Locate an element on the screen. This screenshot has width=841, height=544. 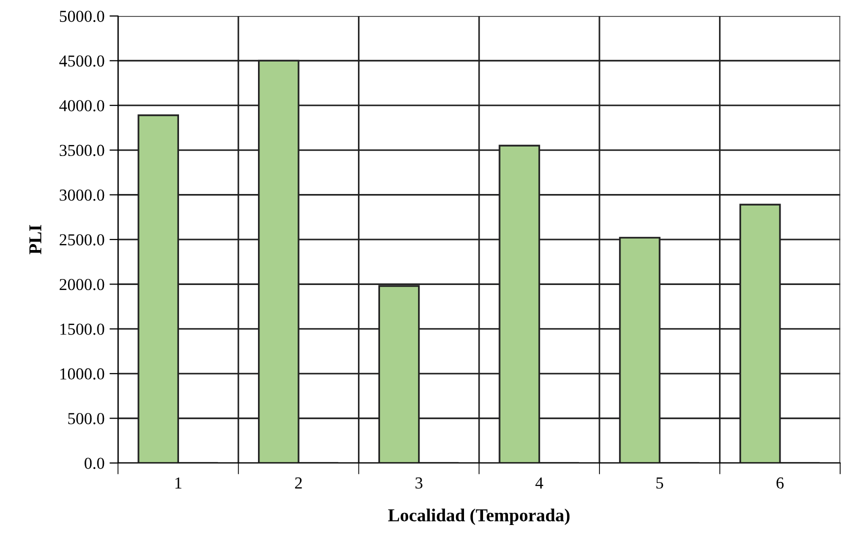
y-tick-label: 0.0 is located at coordinates (94, 464).